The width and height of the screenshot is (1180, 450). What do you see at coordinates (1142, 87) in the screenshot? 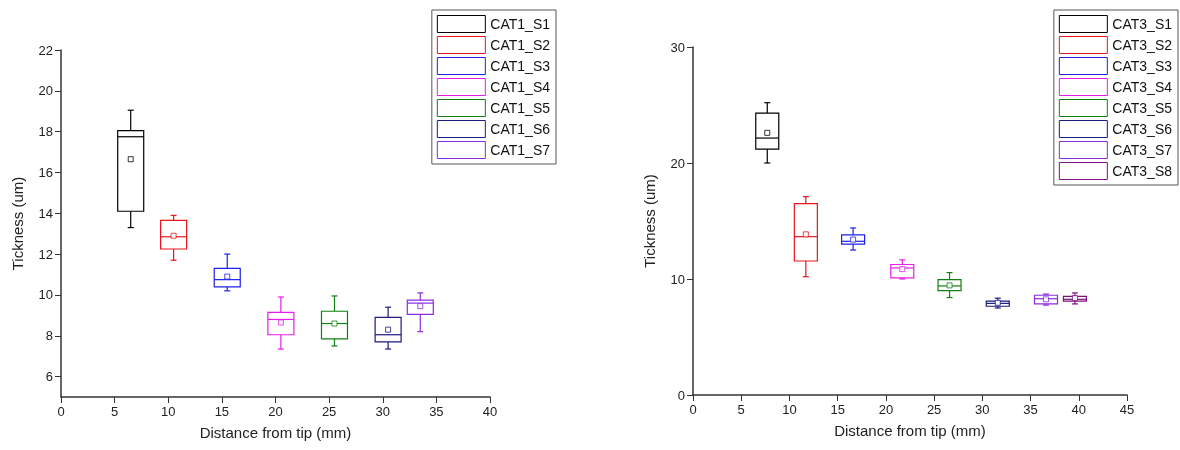
I see `legend-label: CAT3_S4` at bounding box center [1142, 87].